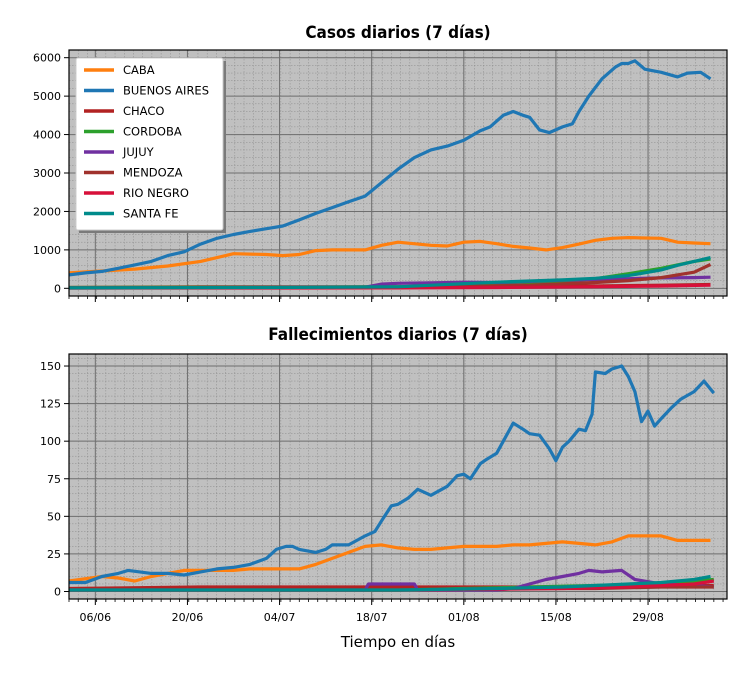 This screenshot has width=750, height=675. Describe the element at coordinates (50, 441) in the screenshot. I see `y-tick-label: 100` at that location.